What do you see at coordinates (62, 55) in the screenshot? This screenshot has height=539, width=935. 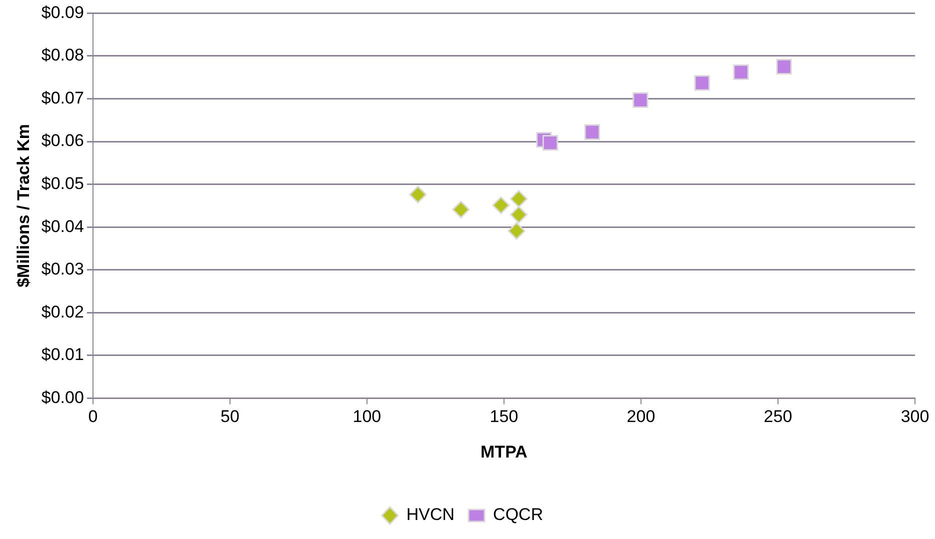 I see `y-tick-label: $0.08` at bounding box center [62, 55].